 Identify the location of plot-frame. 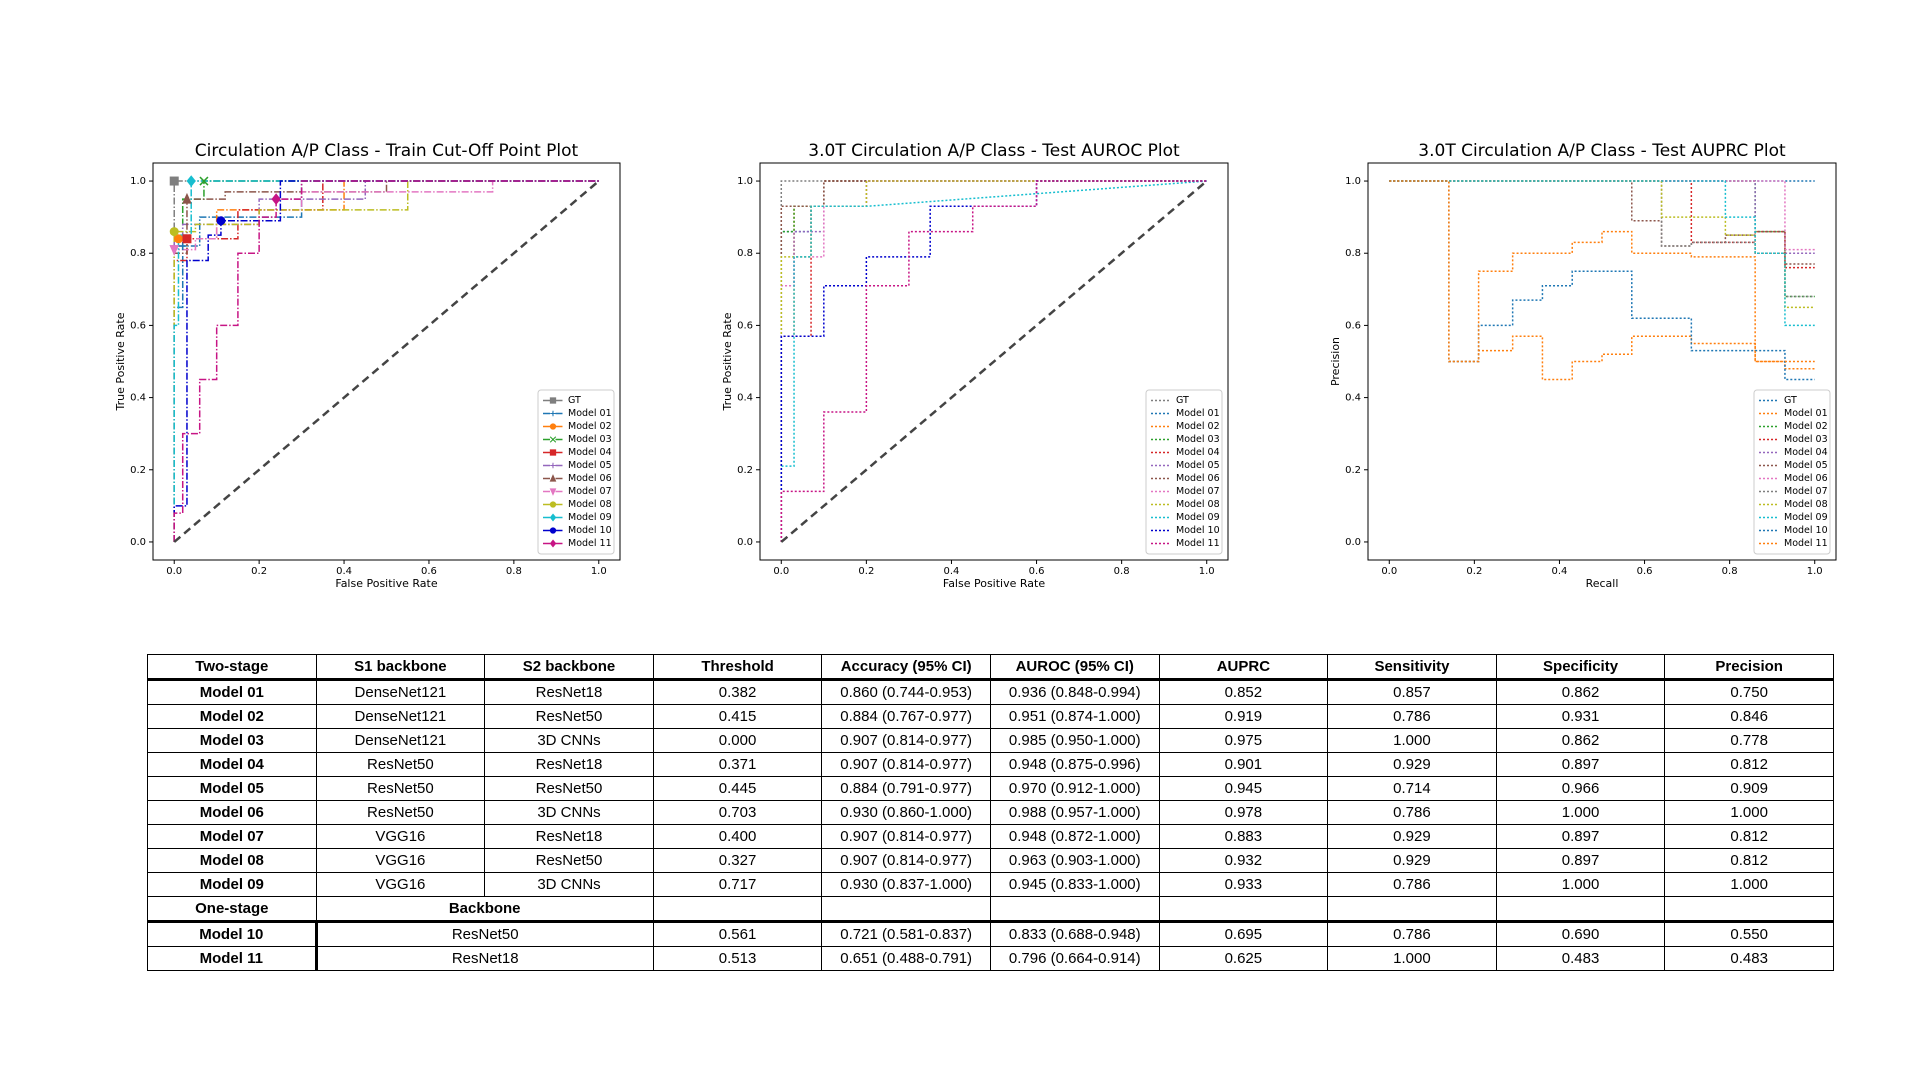
(386, 361).